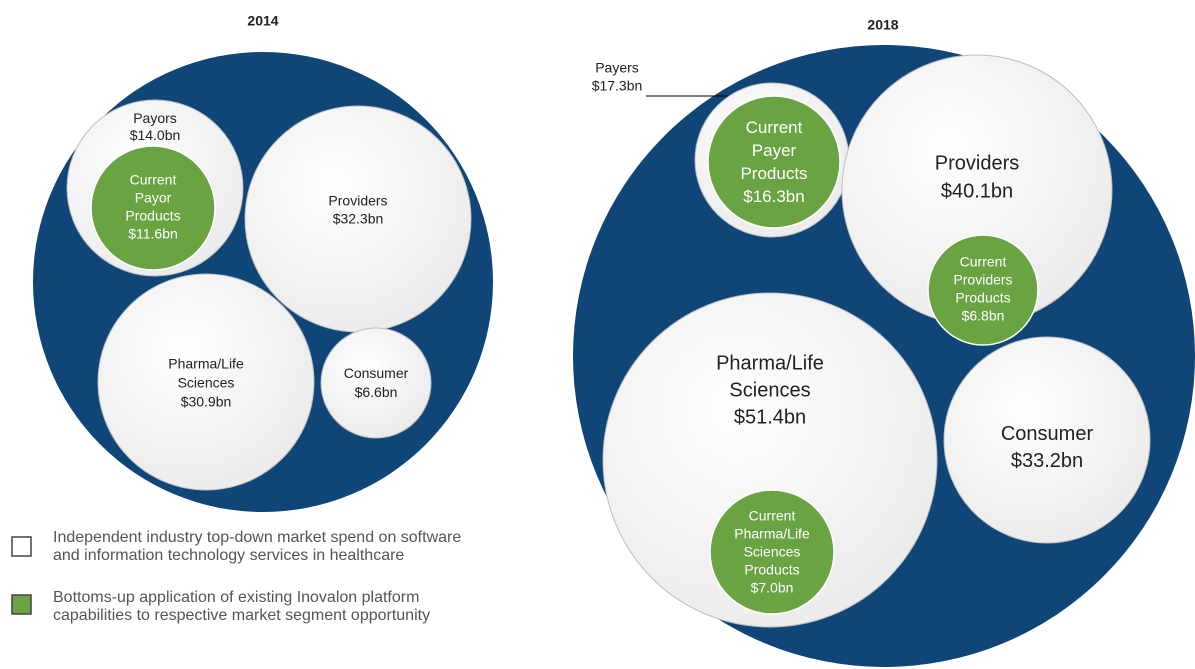 The image size is (1195, 669). Describe the element at coordinates (153, 234) in the screenshot. I see `current-label: $11.6bn` at that location.